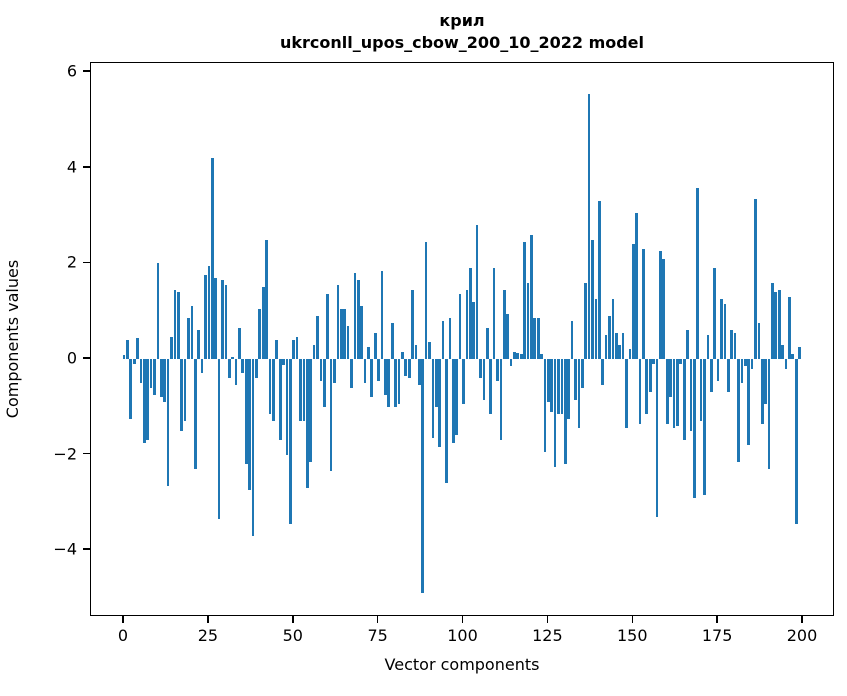  What do you see at coordinates (802, 635) in the screenshot?
I see `x-tick-label: 200` at bounding box center [802, 635].